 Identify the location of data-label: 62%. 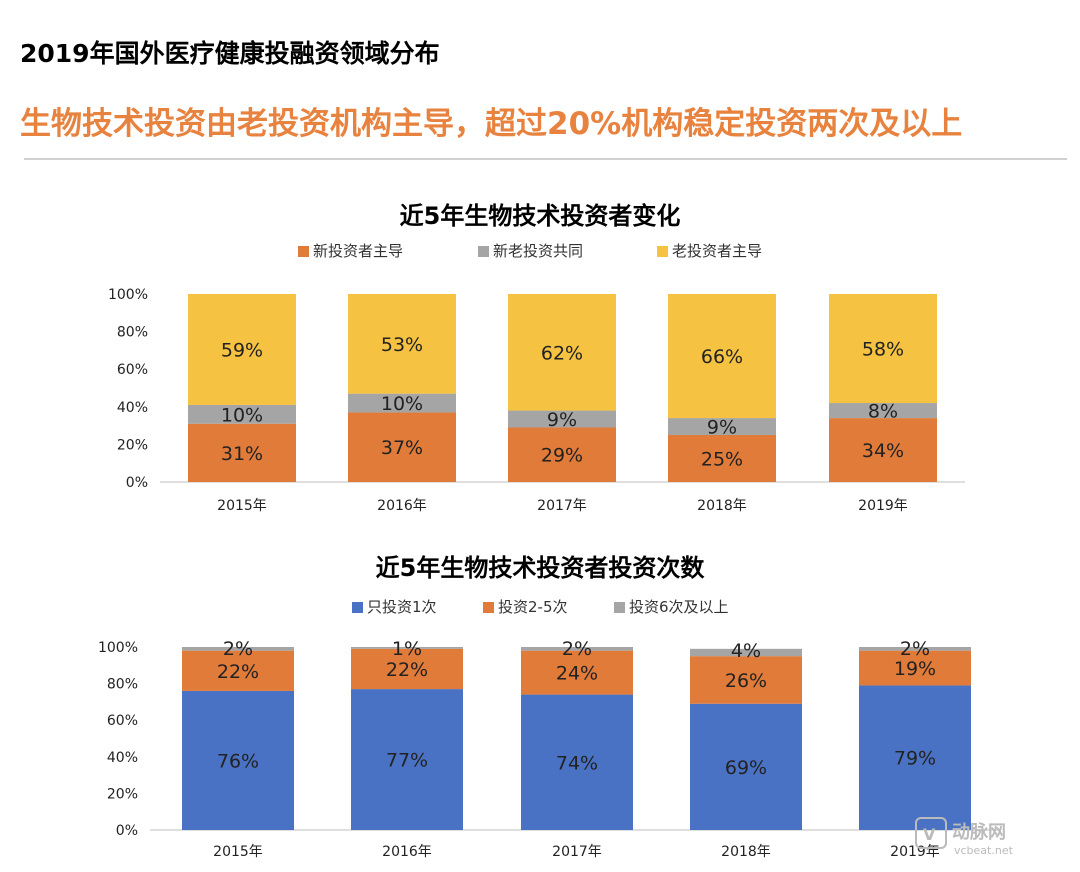
(562, 353).